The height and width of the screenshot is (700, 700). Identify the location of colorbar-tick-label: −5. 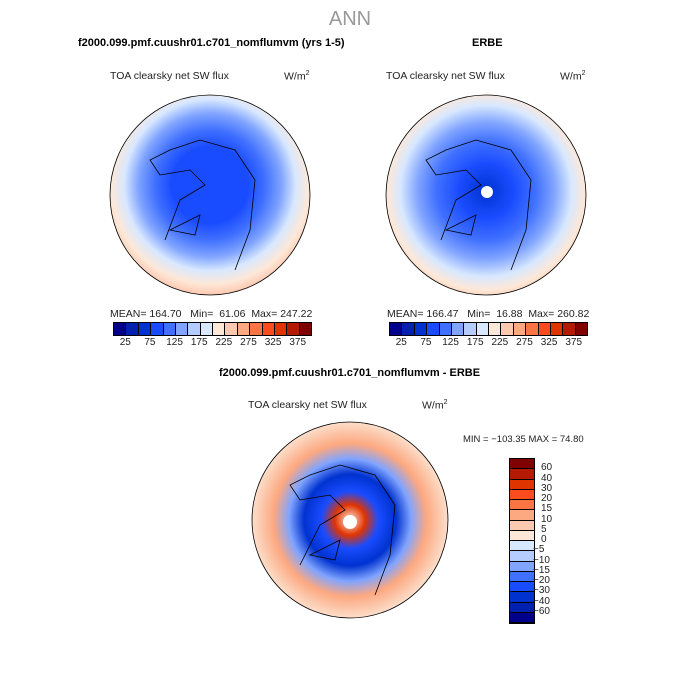
(539, 550).